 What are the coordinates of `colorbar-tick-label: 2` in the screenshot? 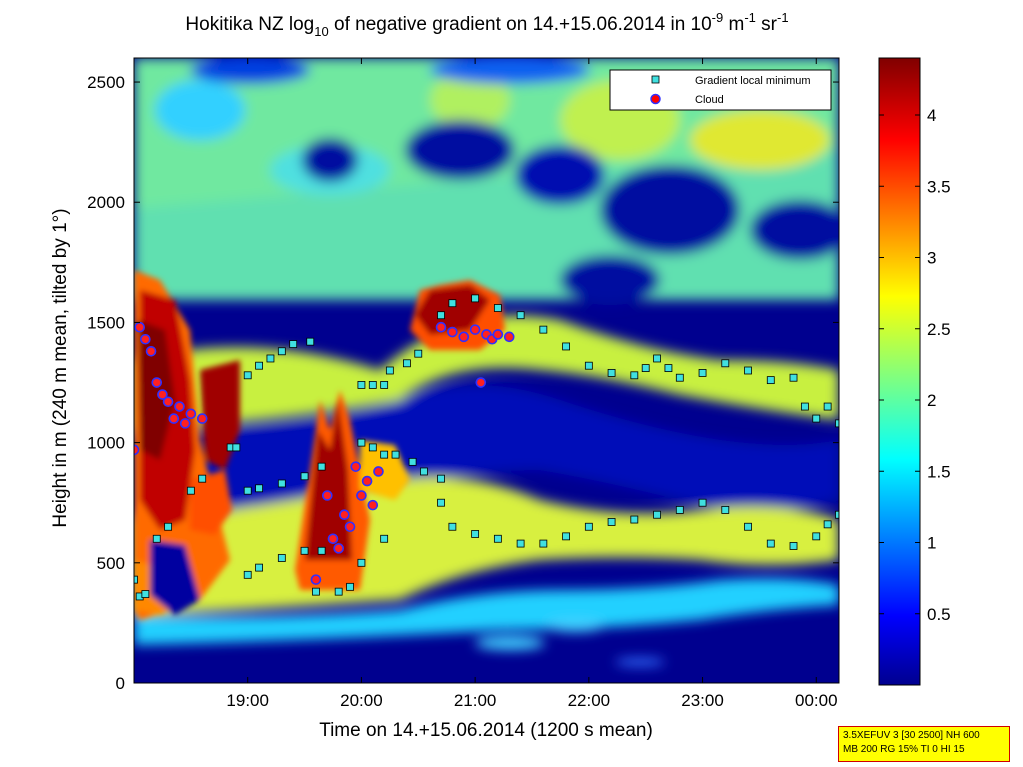 It's located at (931, 400).